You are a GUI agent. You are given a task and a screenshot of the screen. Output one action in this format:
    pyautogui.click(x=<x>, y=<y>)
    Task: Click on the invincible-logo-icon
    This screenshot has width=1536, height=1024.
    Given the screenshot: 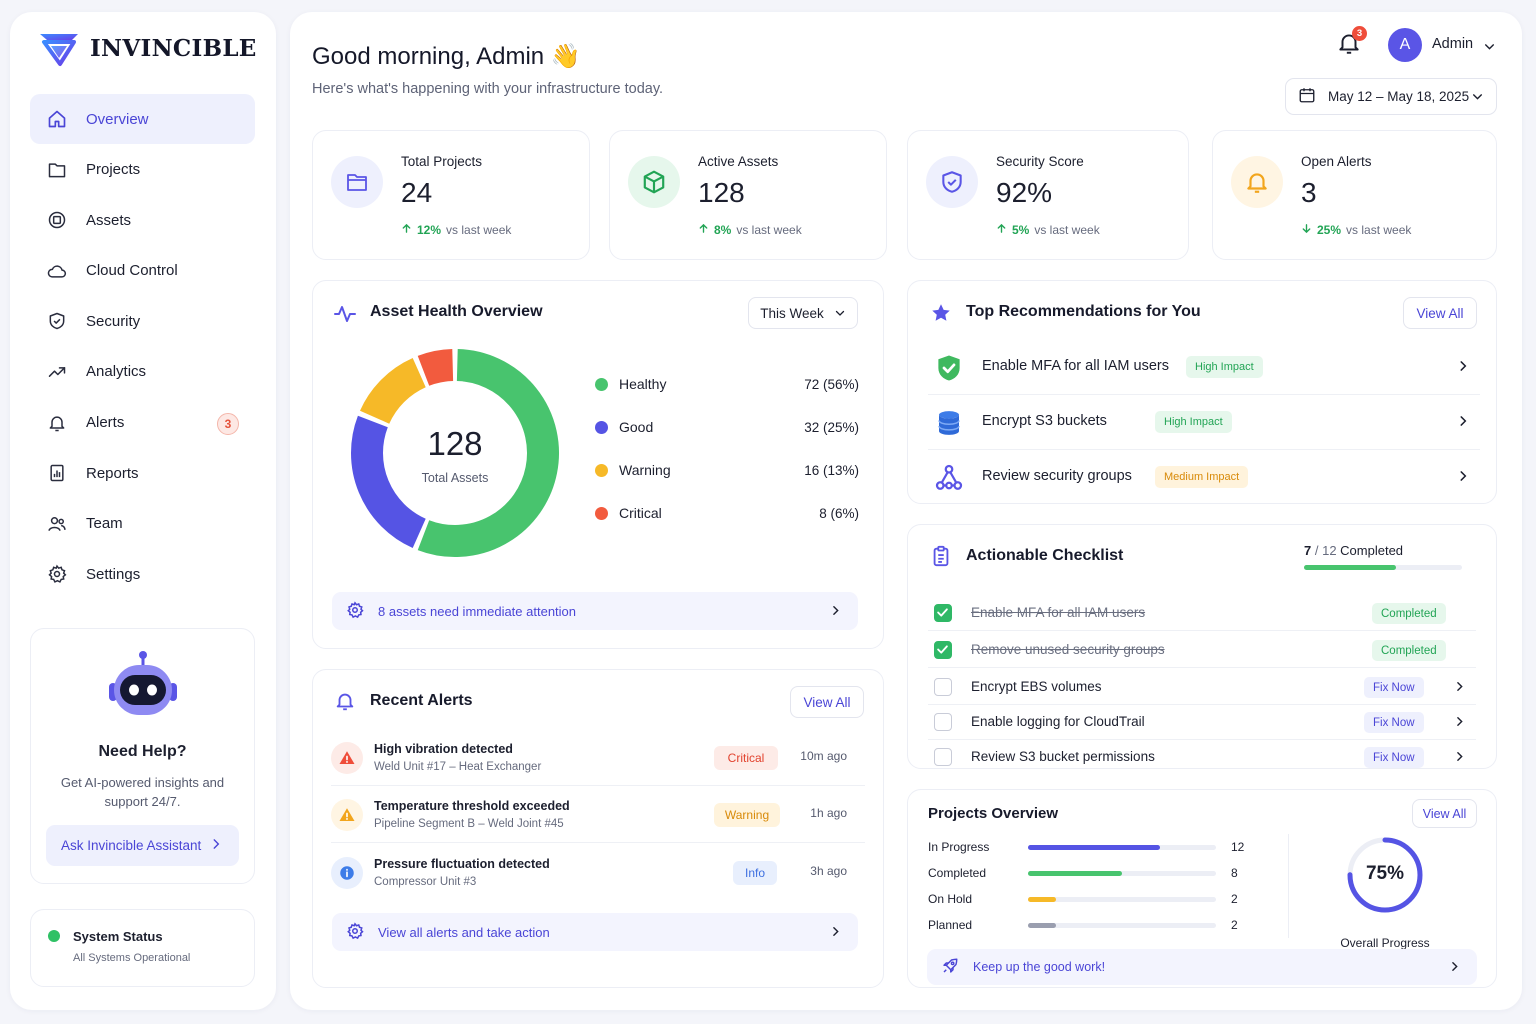 What is the action you would take?
    pyautogui.click(x=59, y=50)
    